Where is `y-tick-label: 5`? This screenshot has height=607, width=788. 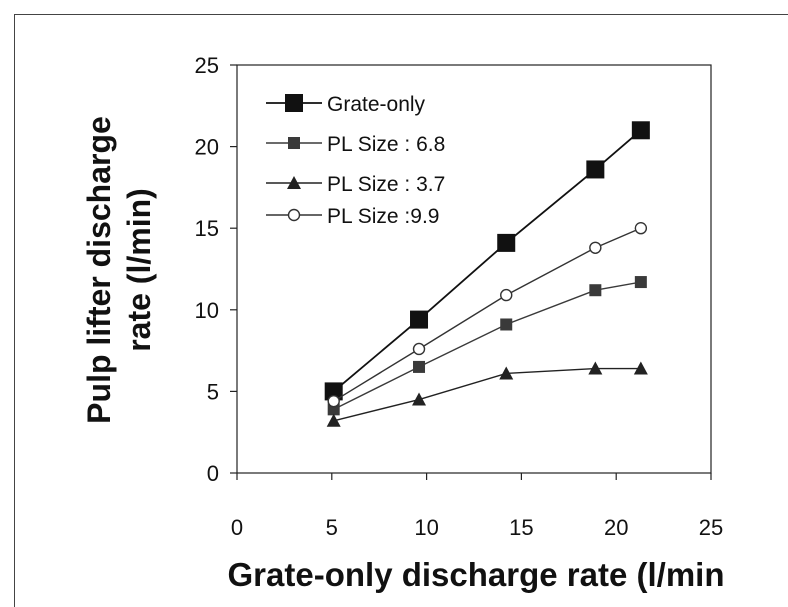
y-tick-label: 5 is located at coordinates (213, 391).